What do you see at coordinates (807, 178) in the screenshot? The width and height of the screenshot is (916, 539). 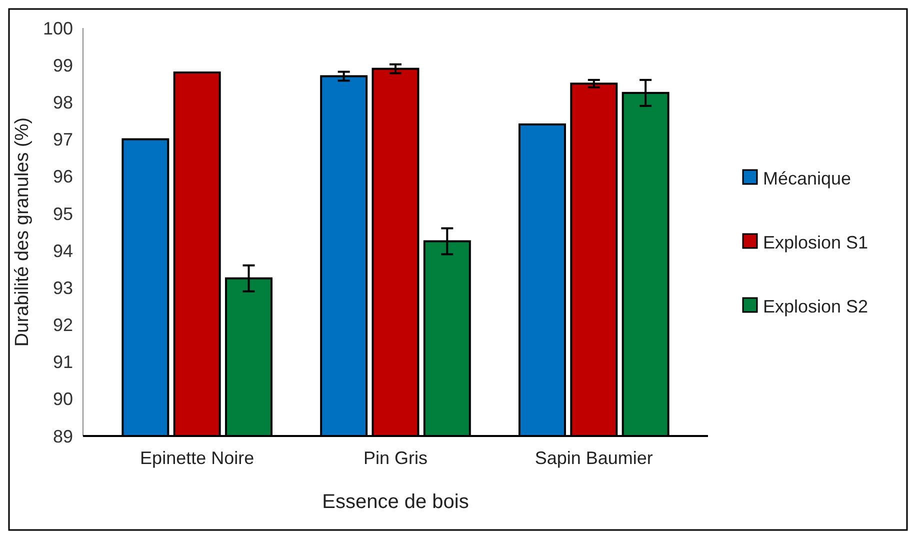 I see `legend-label: Mécanique` at bounding box center [807, 178].